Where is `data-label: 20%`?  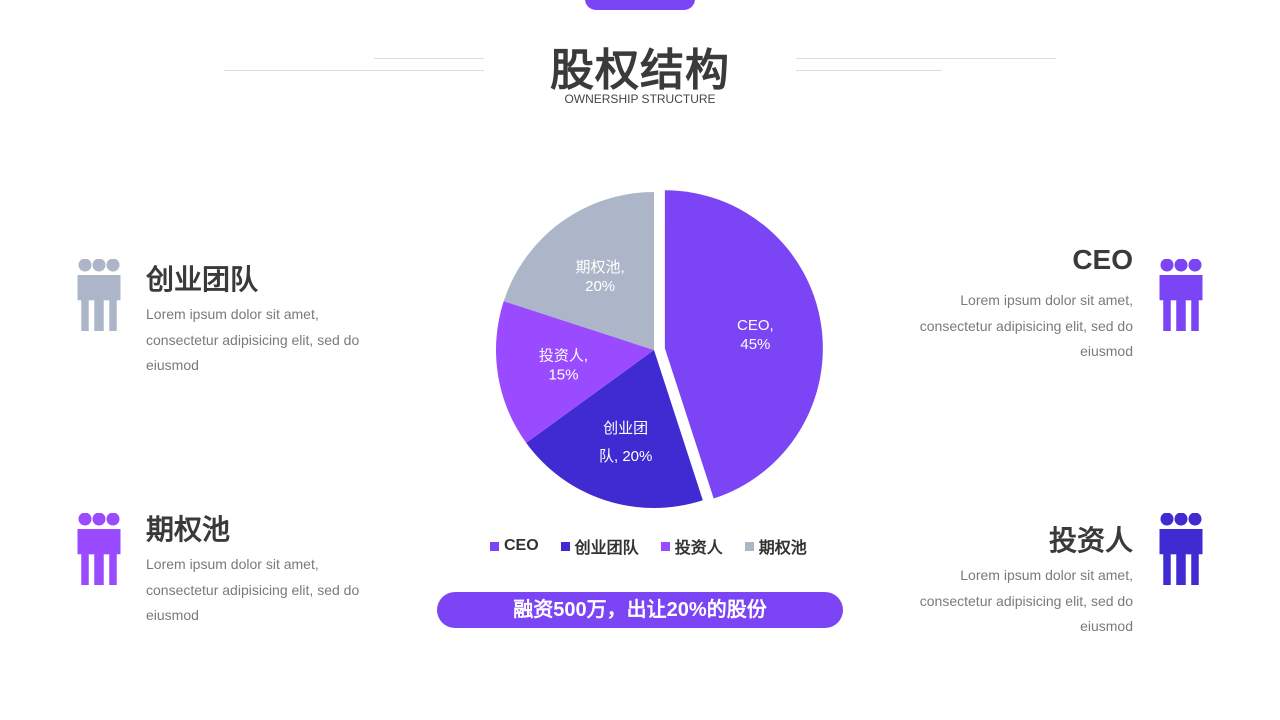
data-label: 20% is located at coordinates (600, 286).